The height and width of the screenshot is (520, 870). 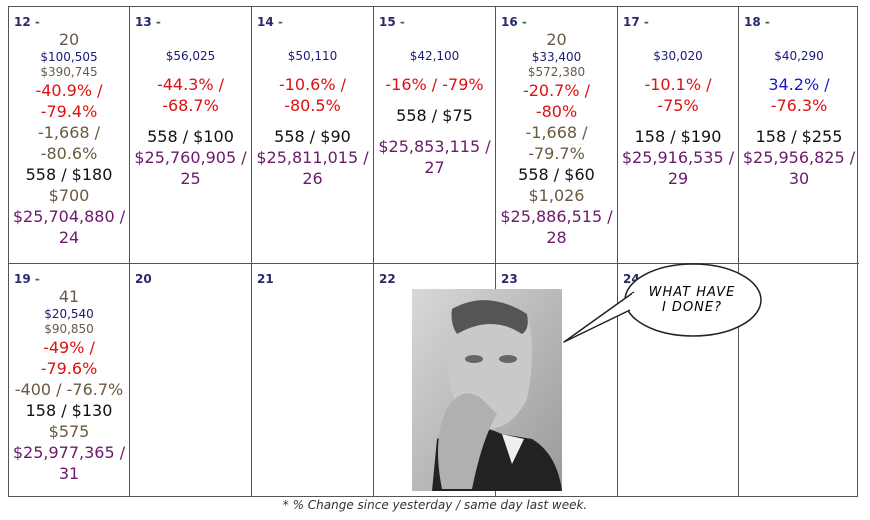 I want to click on day-number-text: 12, so click(x=22, y=22).